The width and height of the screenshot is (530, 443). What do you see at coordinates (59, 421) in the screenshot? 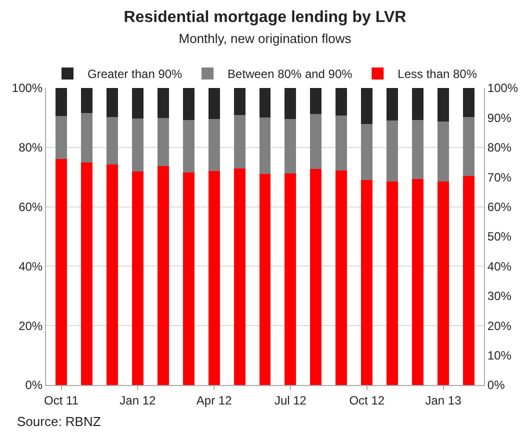
I see `source-note: Source: RBNZ` at bounding box center [59, 421].